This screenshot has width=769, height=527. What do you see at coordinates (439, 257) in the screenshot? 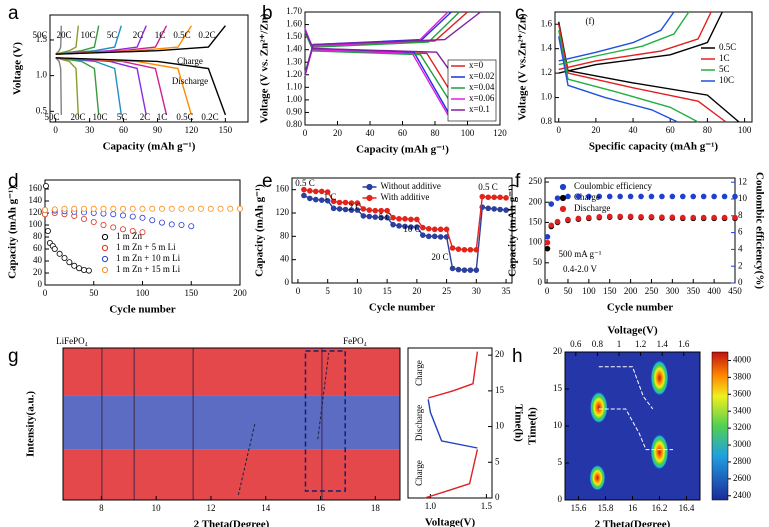
I see `annotation: 20 C` at bounding box center [439, 257].